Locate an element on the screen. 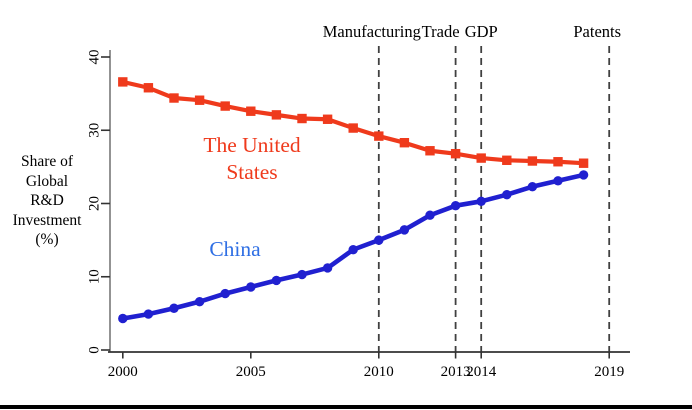 This screenshot has width=692, height=410. marker-china-2012 is located at coordinates (430, 215).